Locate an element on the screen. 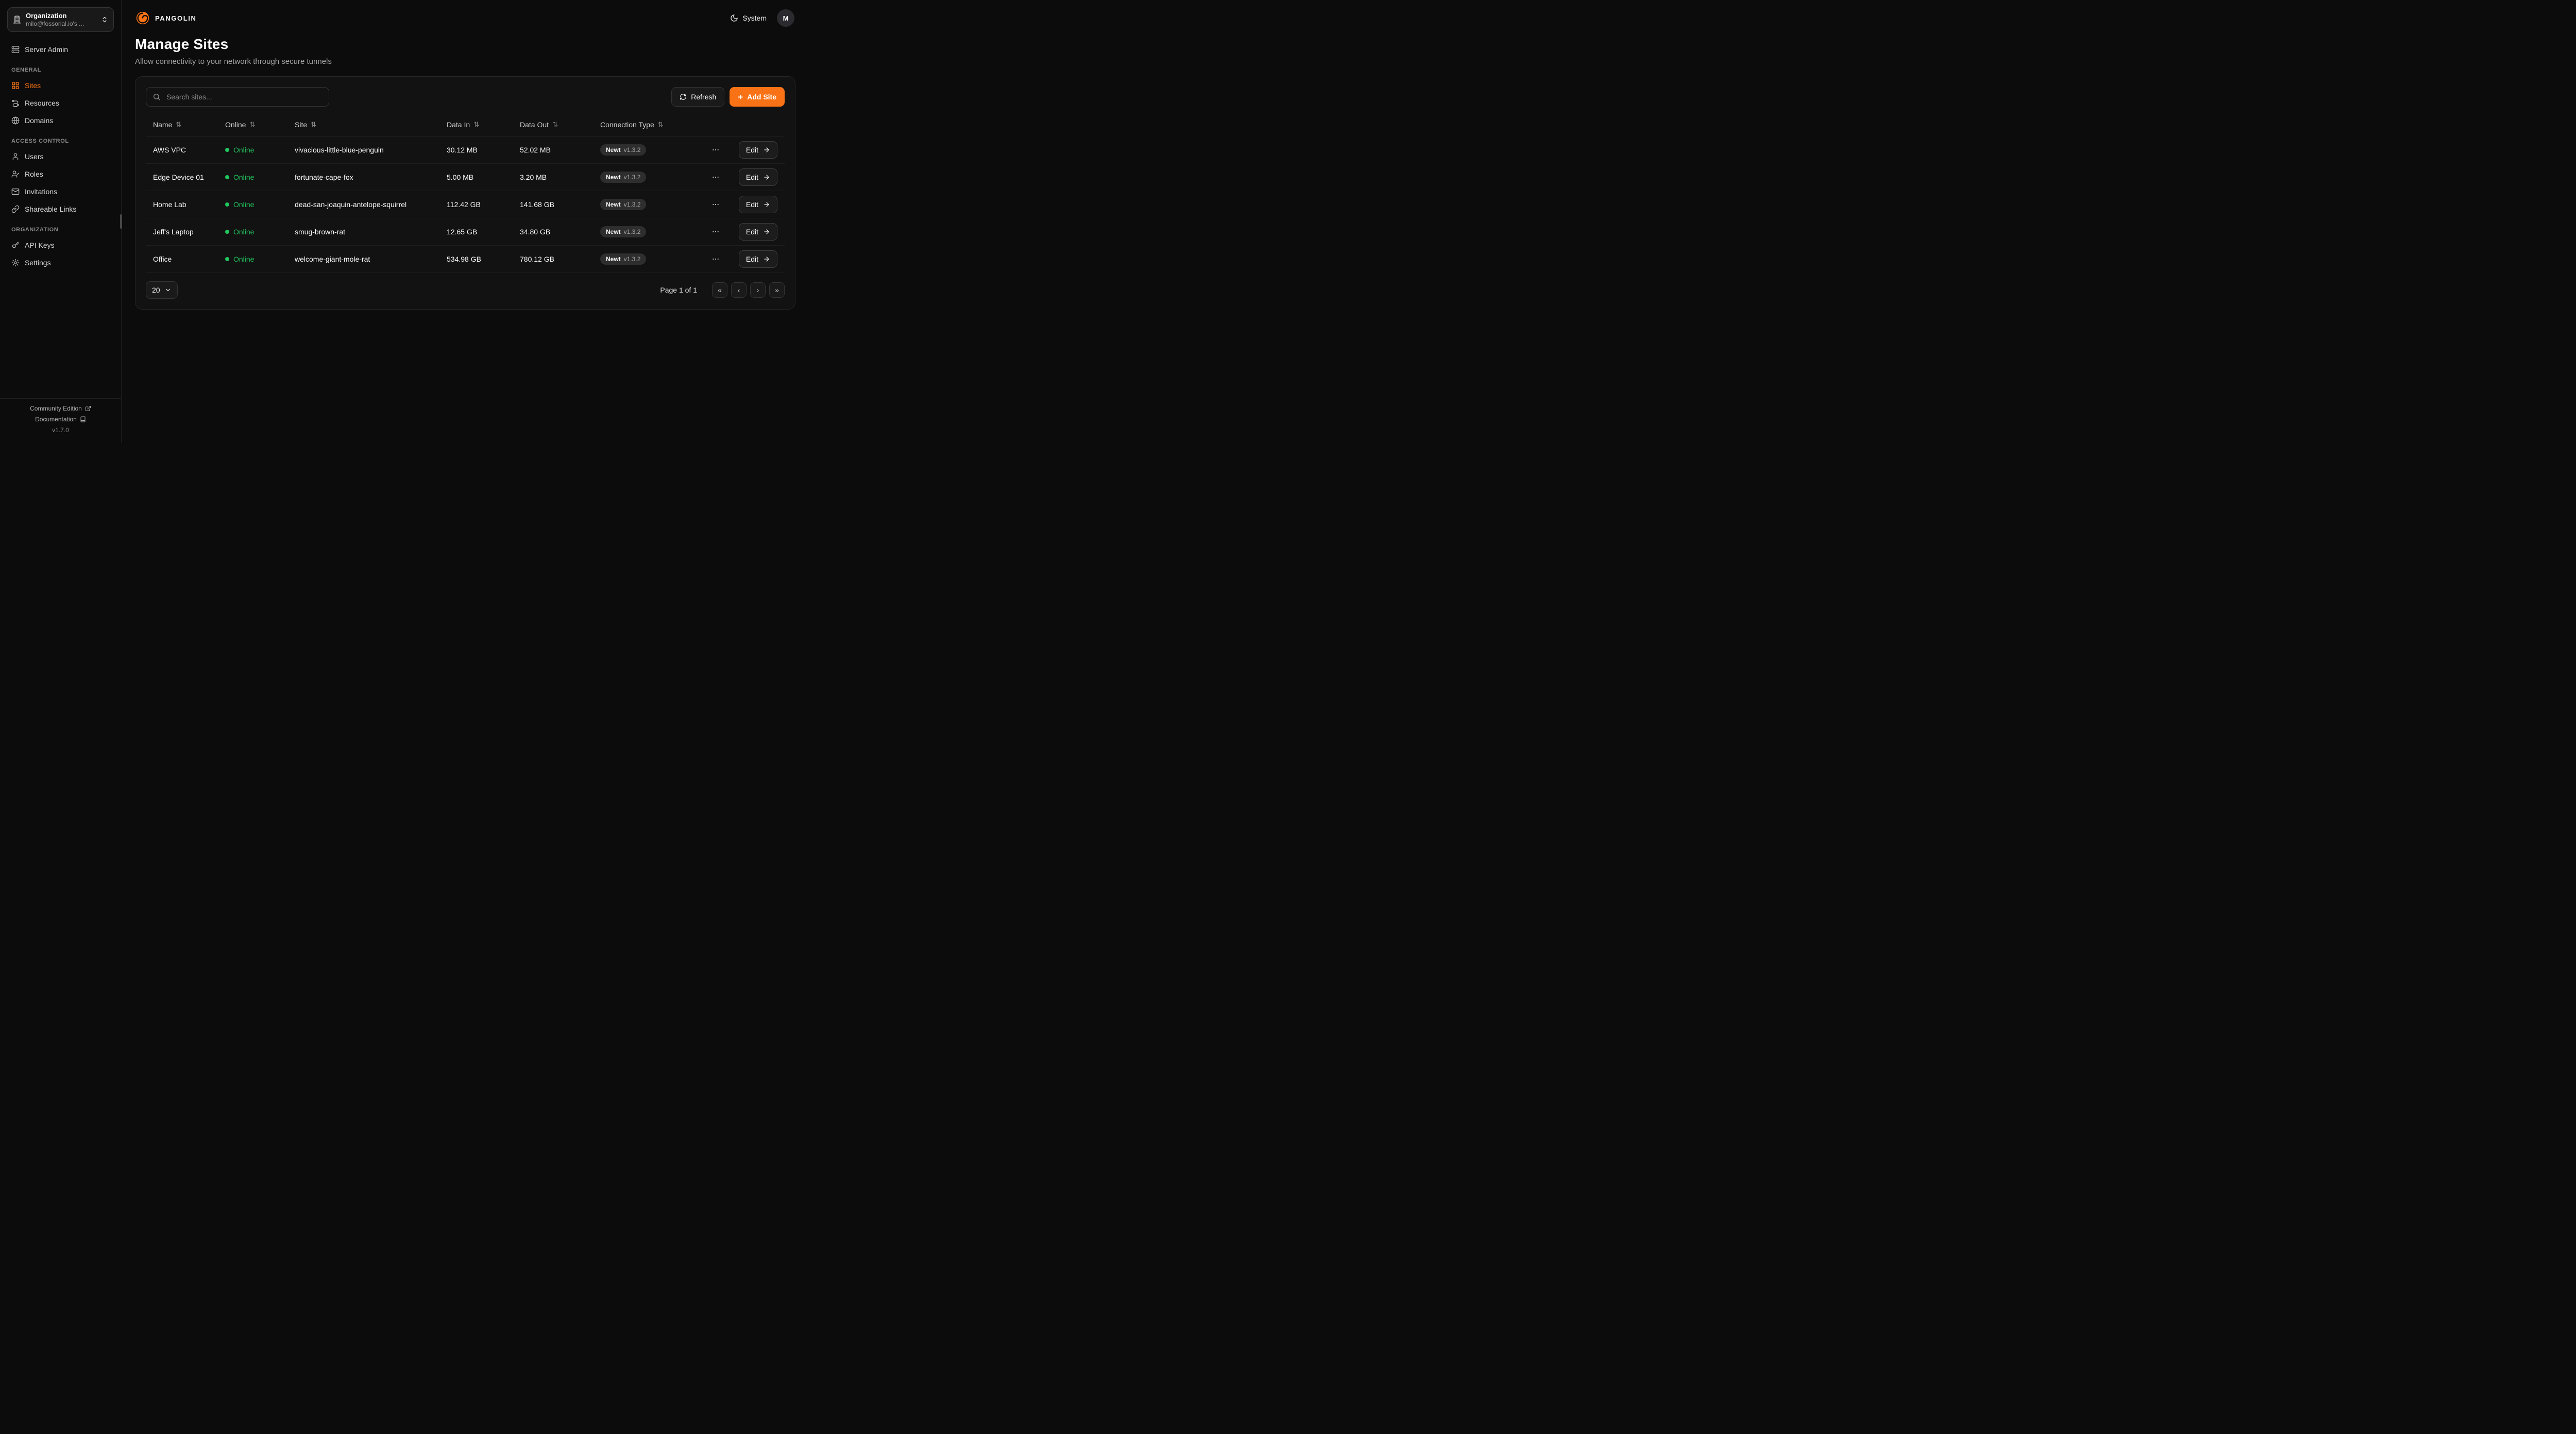  next-page-button: › is located at coordinates (758, 290).